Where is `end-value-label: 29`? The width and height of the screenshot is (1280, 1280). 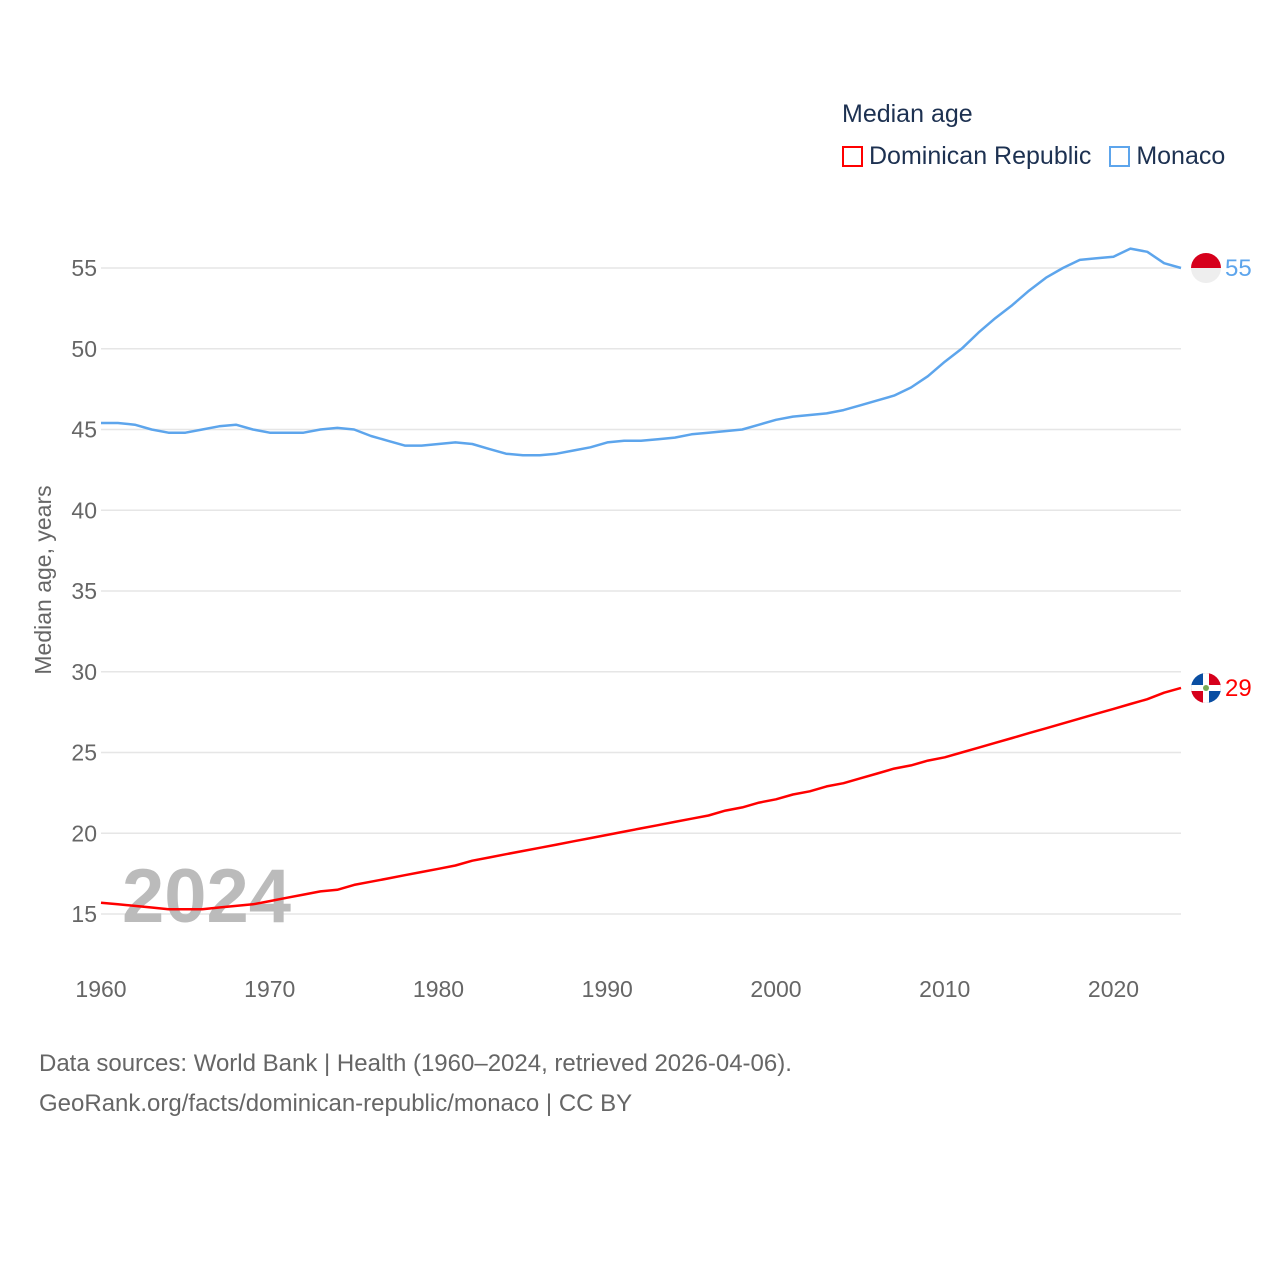 end-value-label: 29 is located at coordinates (1238, 688).